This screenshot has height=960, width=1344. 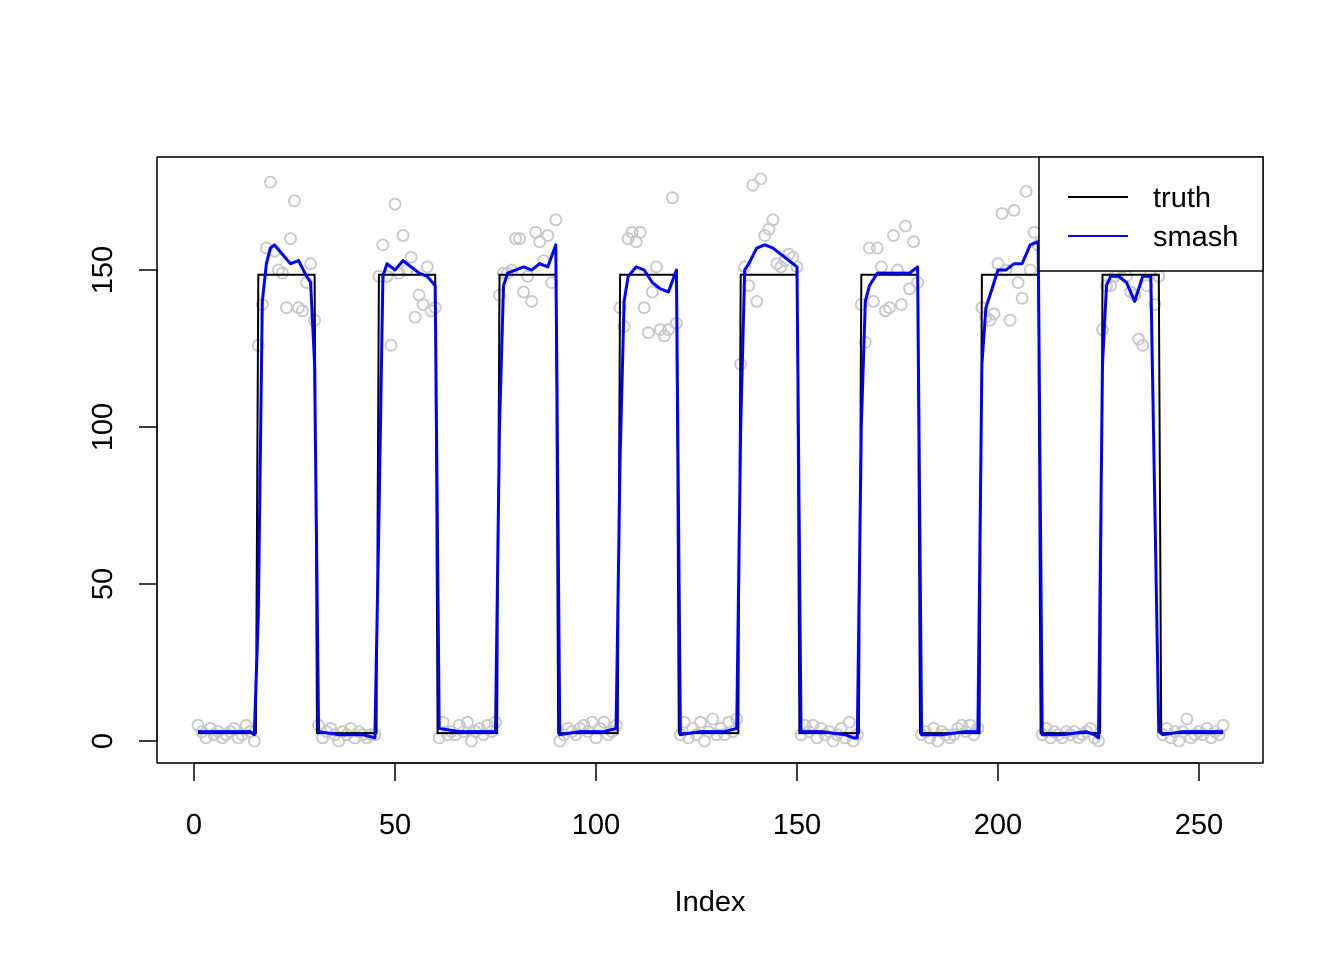 What do you see at coordinates (103, 584) in the screenshot?
I see `y-tick-label: 50` at bounding box center [103, 584].